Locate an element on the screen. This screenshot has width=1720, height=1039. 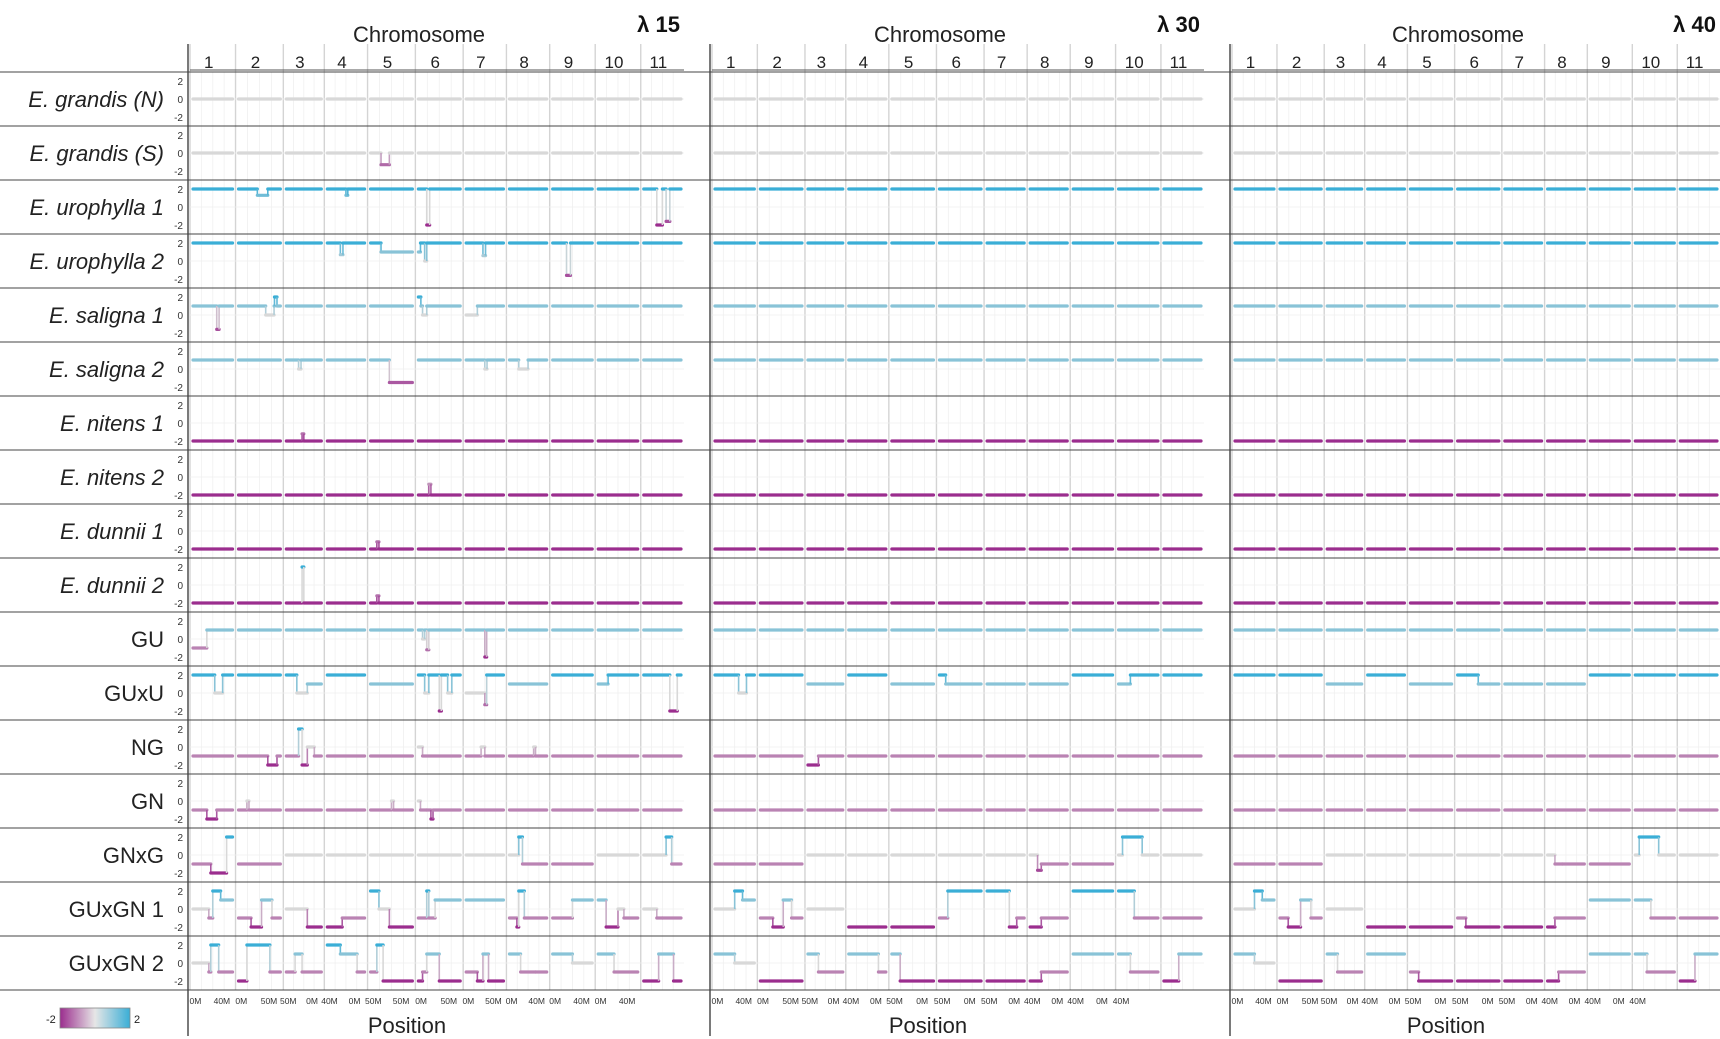
row-label: E. saligna 2 is located at coordinates (106, 369).